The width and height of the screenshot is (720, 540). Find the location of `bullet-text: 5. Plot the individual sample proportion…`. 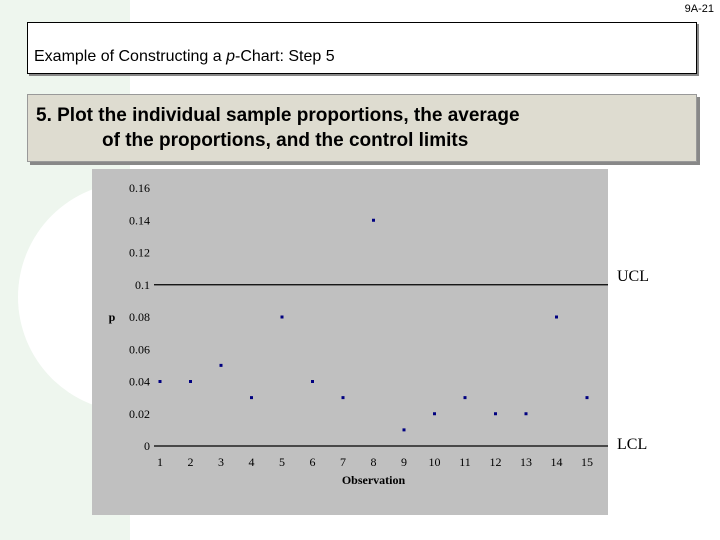

bullet-text: 5. Plot the individual sample proportion… is located at coordinates (278, 128).